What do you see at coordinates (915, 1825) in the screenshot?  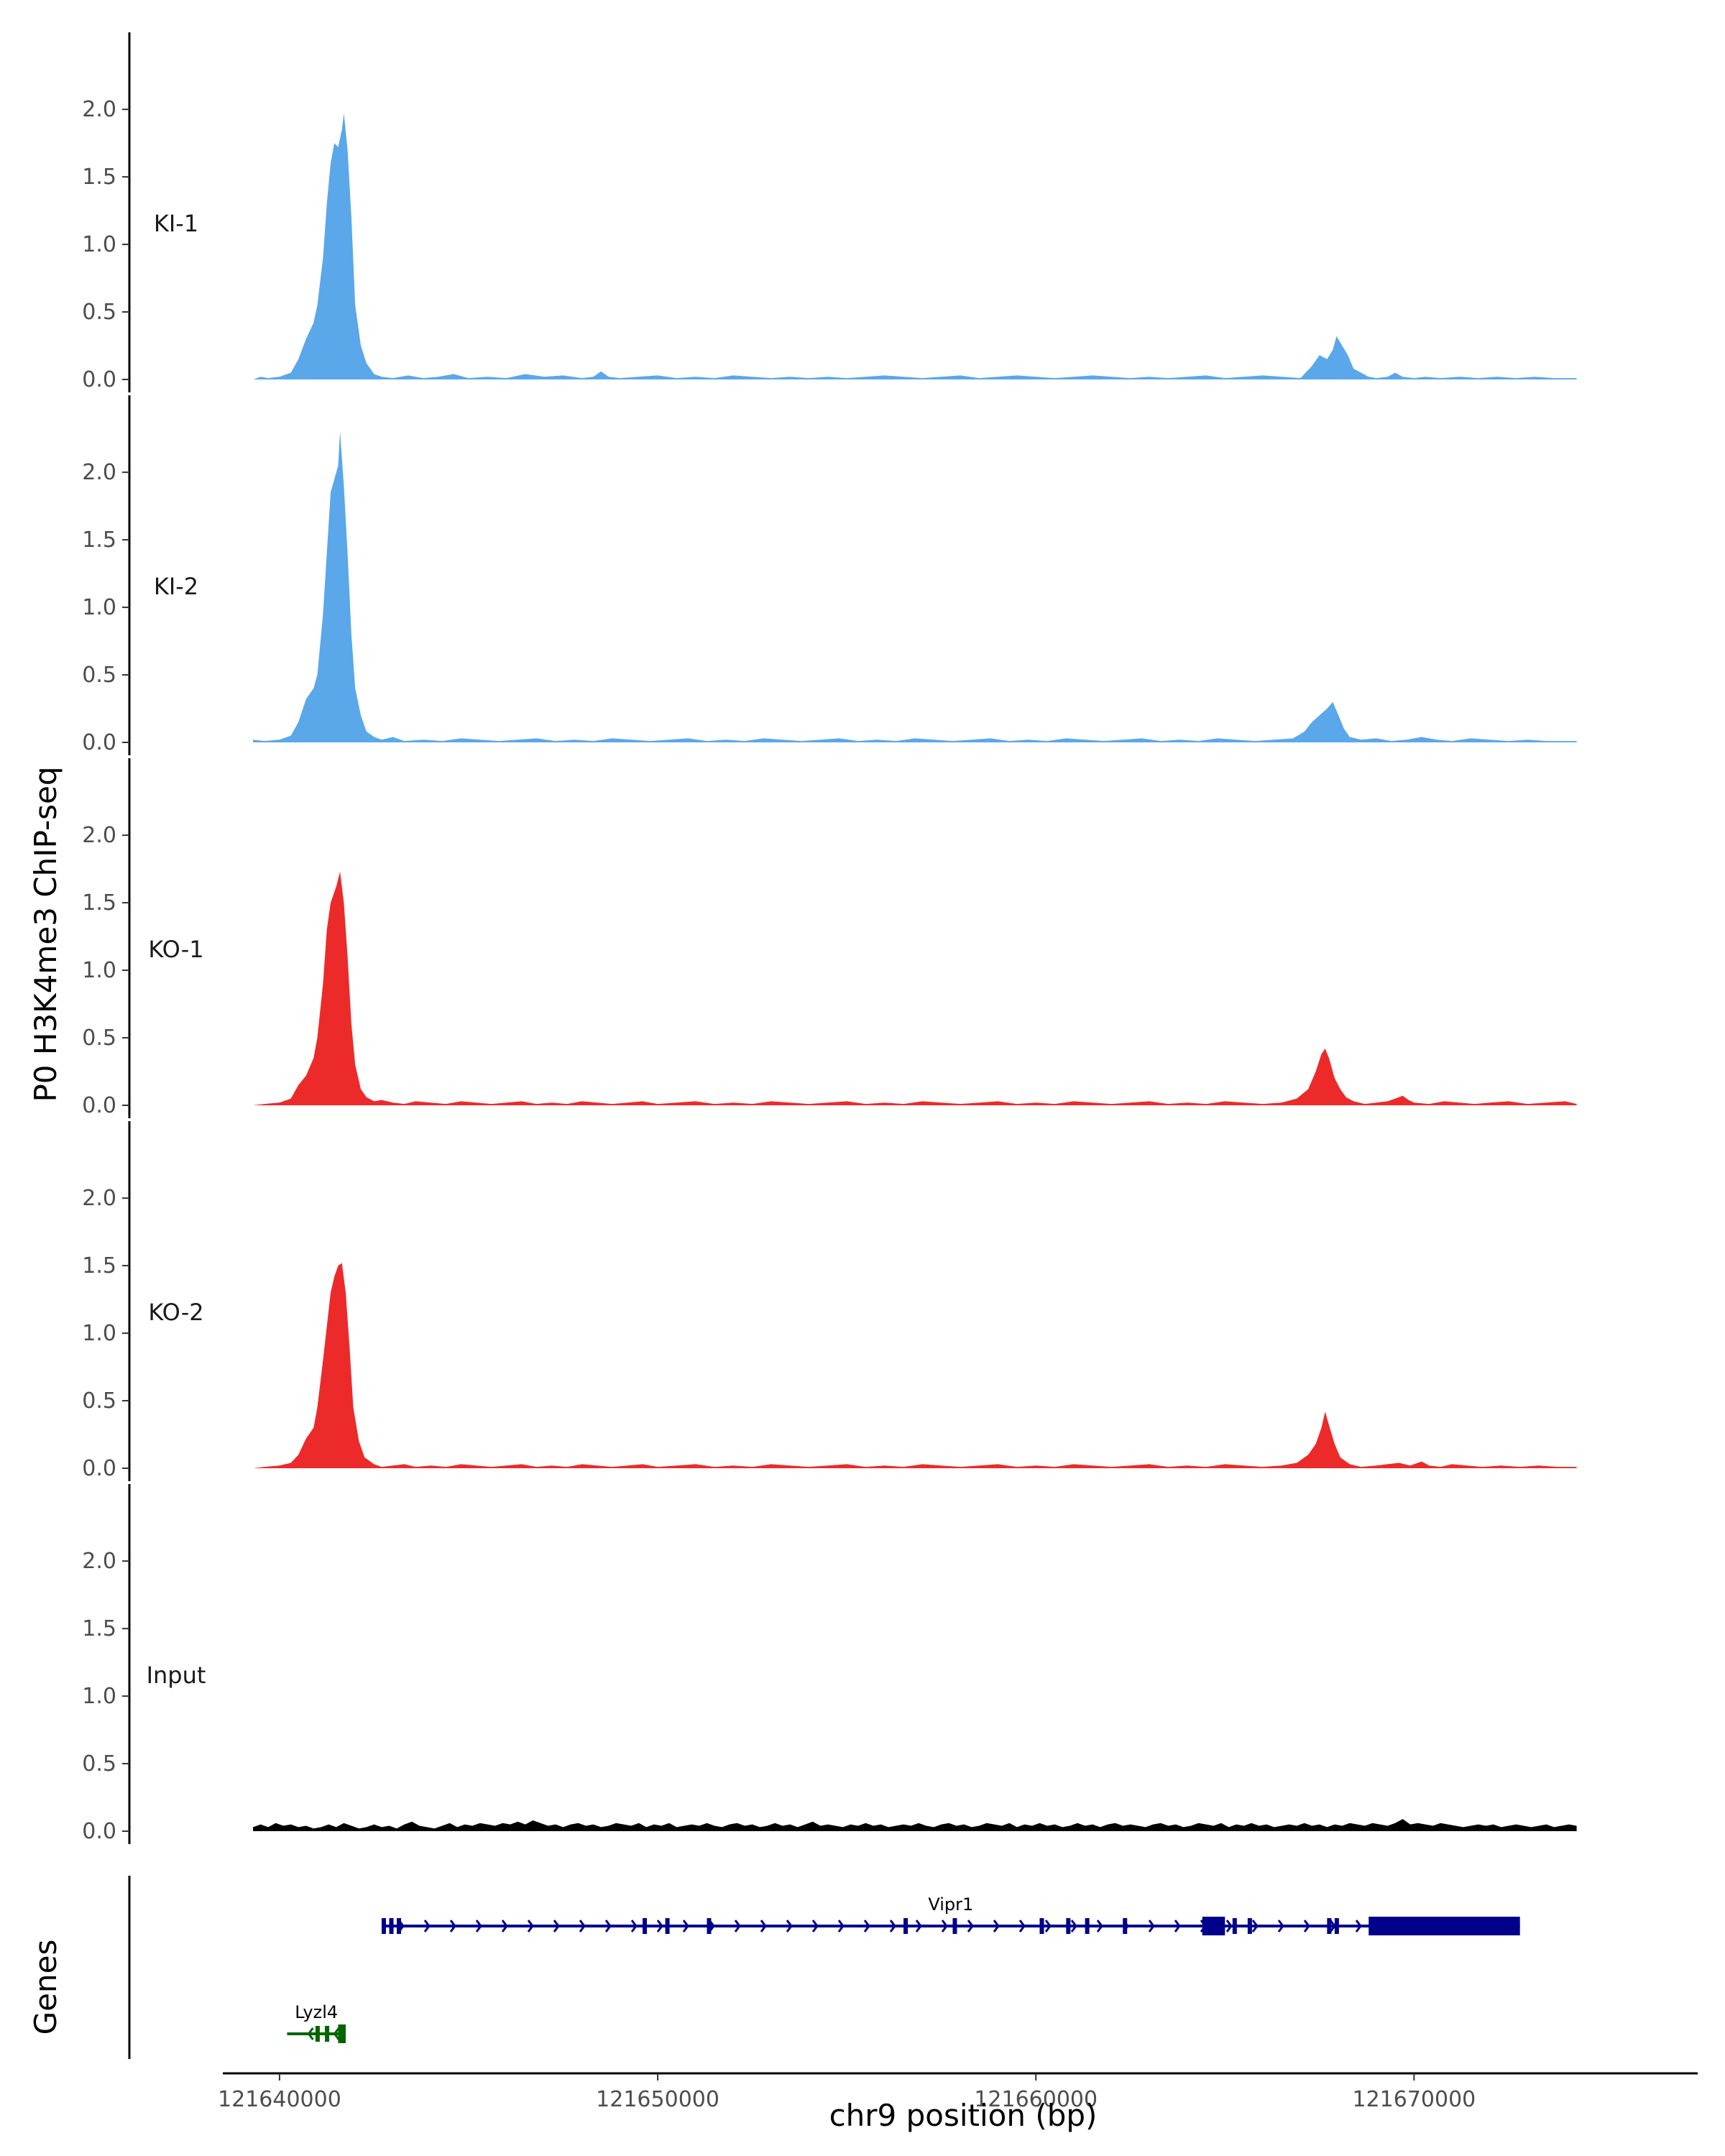 I see `signal-area-input` at bounding box center [915, 1825].